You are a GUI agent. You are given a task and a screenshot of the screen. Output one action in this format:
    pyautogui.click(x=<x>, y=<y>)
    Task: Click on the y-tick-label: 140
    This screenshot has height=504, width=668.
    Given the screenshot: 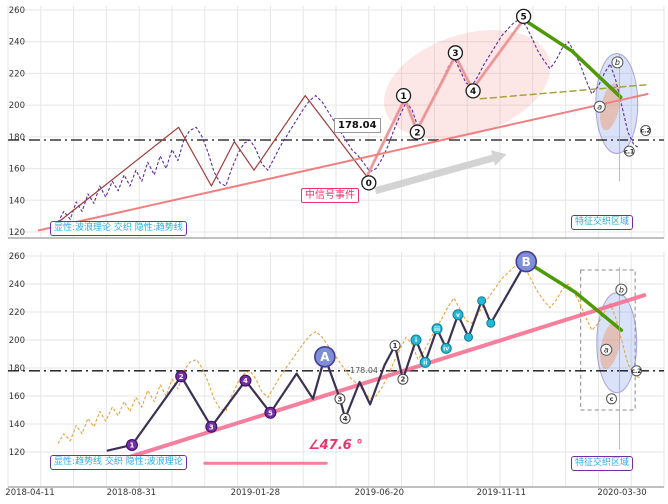 What is the action you would take?
    pyautogui.click(x=17, y=201)
    